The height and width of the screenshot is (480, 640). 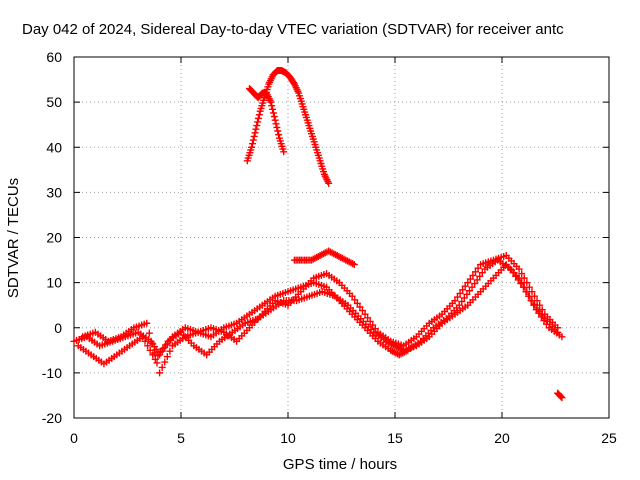 What do you see at coordinates (609, 438) in the screenshot?
I see `x-tick-label: 25` at bounding box center [609, 438].